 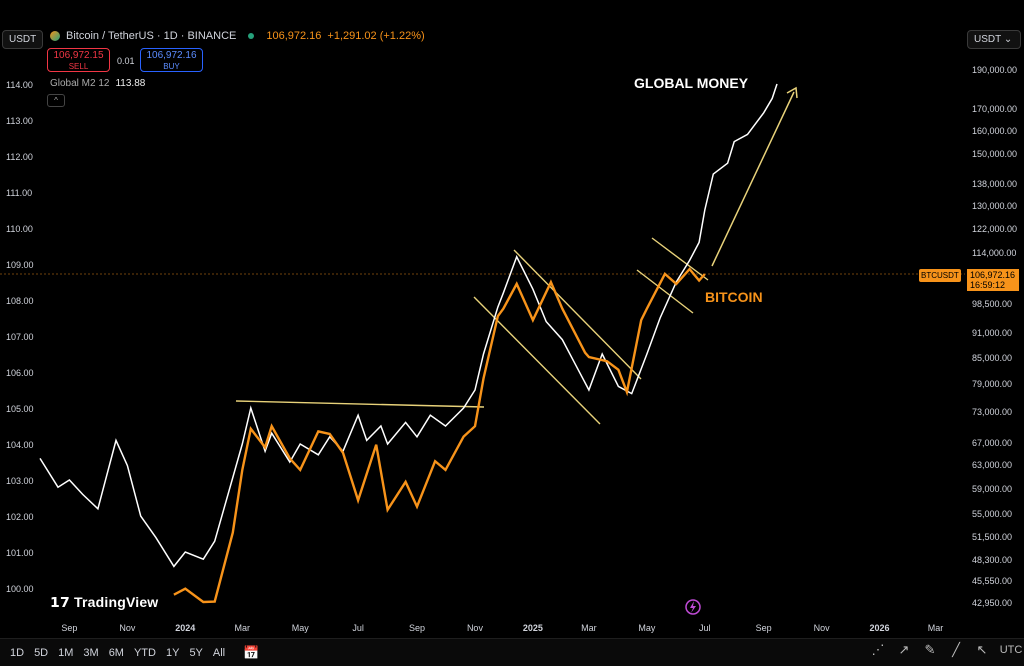 I want to click on right-axis-tick: 48,300.00, so click(x=992, y=560).